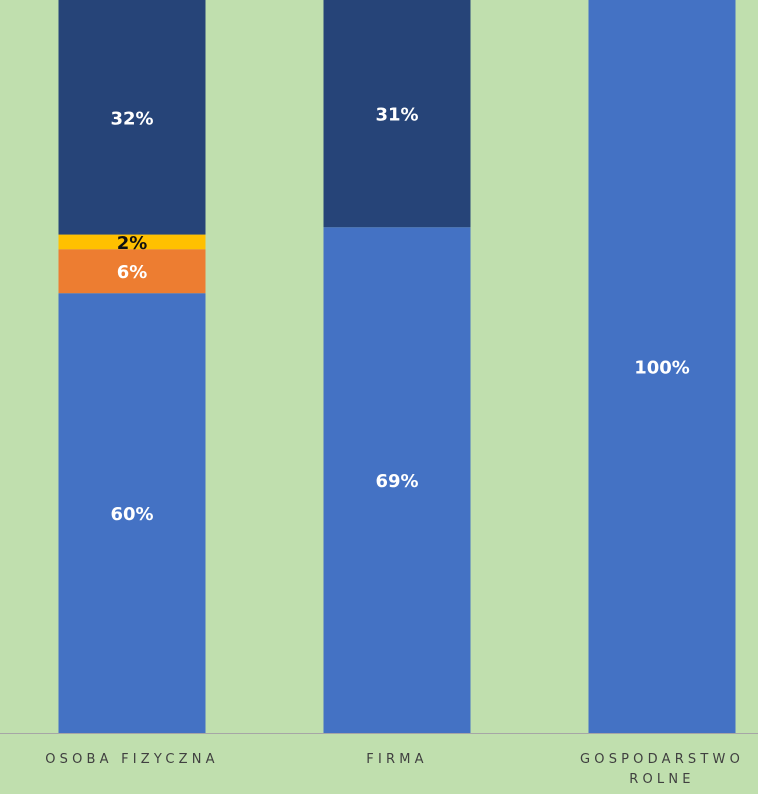 Image resolution: width=758 pixels, height=794 pixels. I want to click on data-label: 31%, so click(396, 115).